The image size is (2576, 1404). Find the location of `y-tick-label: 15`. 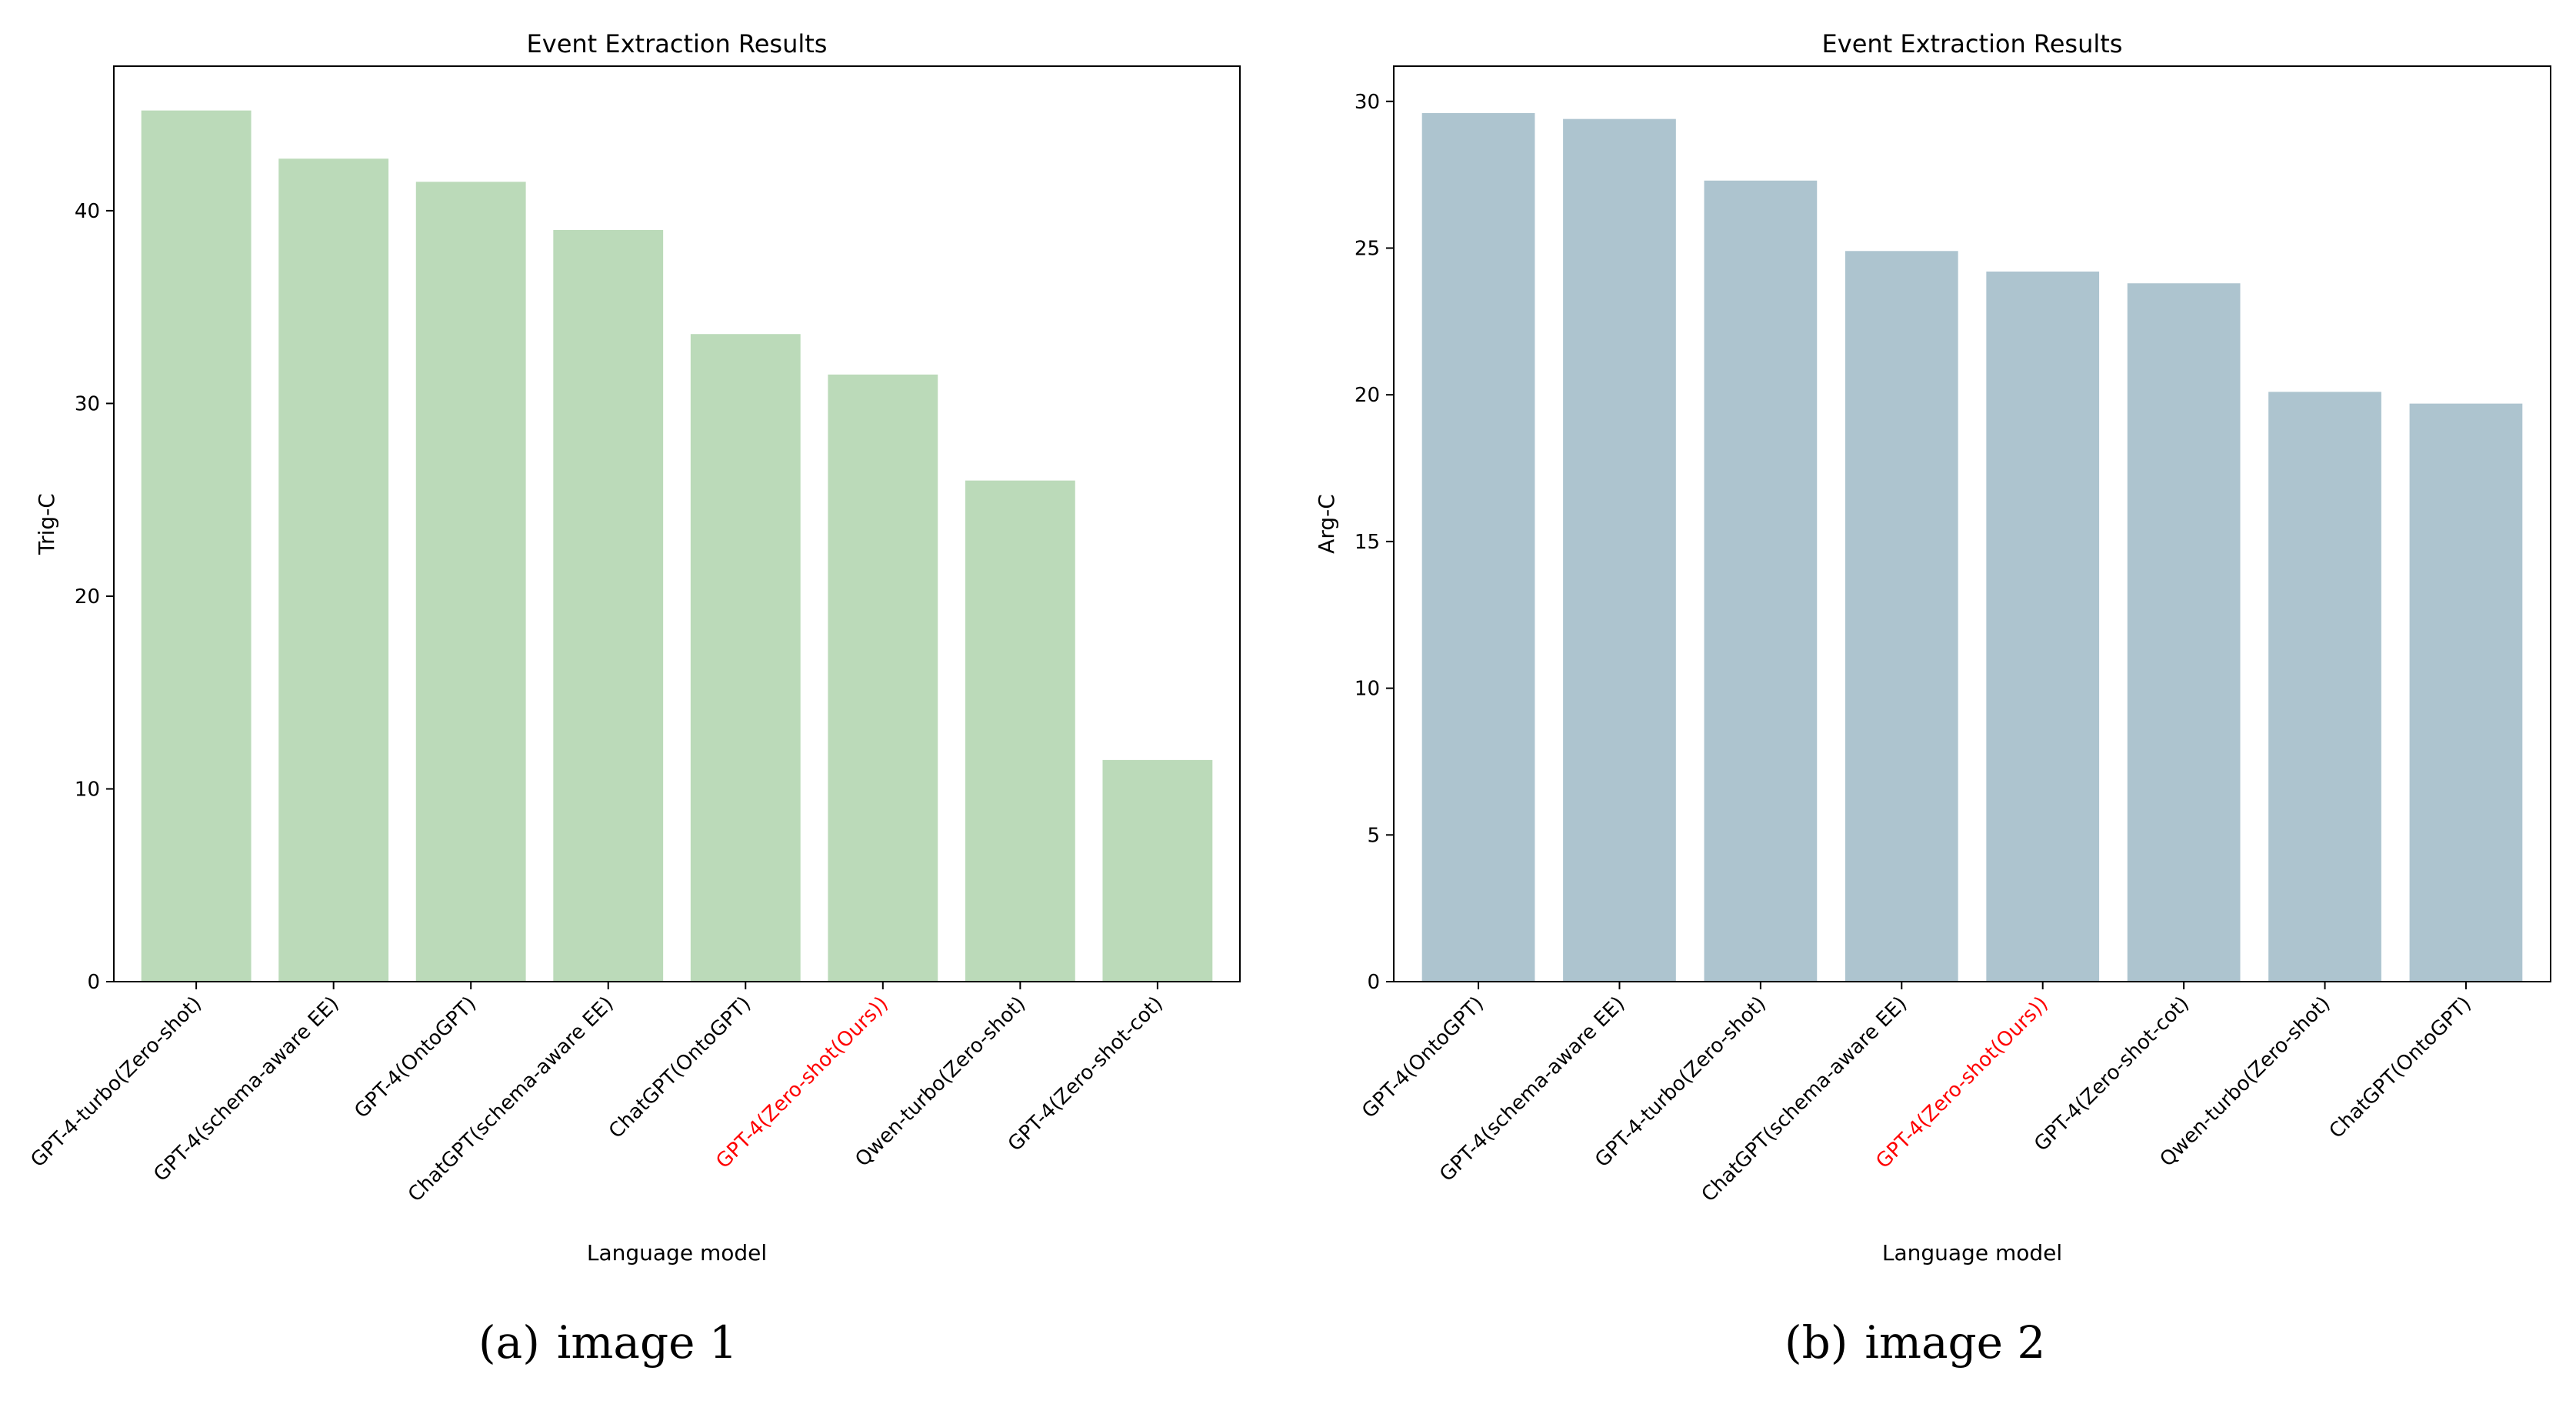

y-tick-label: 15 is located at coordinates (1367, 542).